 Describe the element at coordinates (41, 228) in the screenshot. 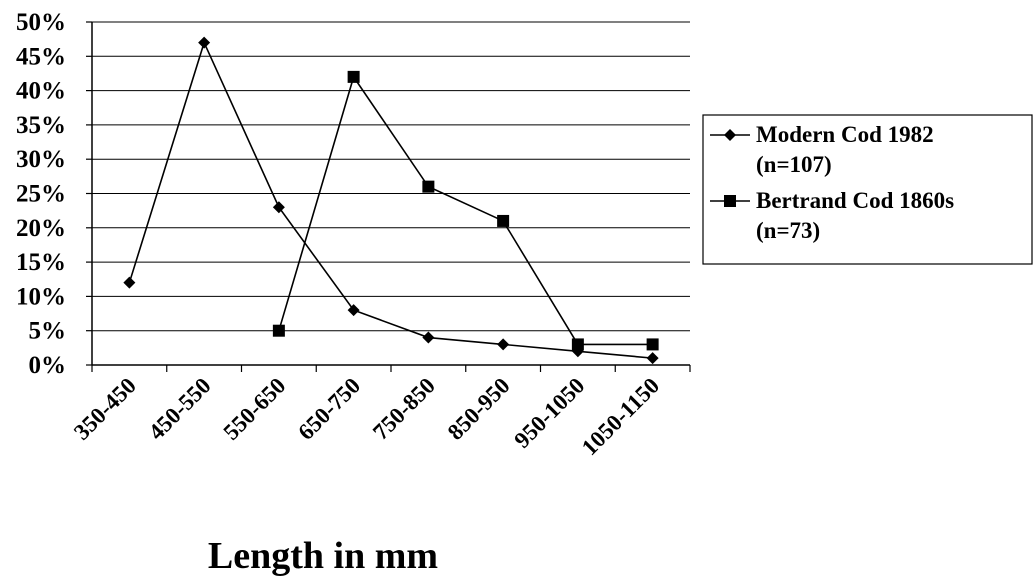

I see `y-tick-label: 20%` at that location.